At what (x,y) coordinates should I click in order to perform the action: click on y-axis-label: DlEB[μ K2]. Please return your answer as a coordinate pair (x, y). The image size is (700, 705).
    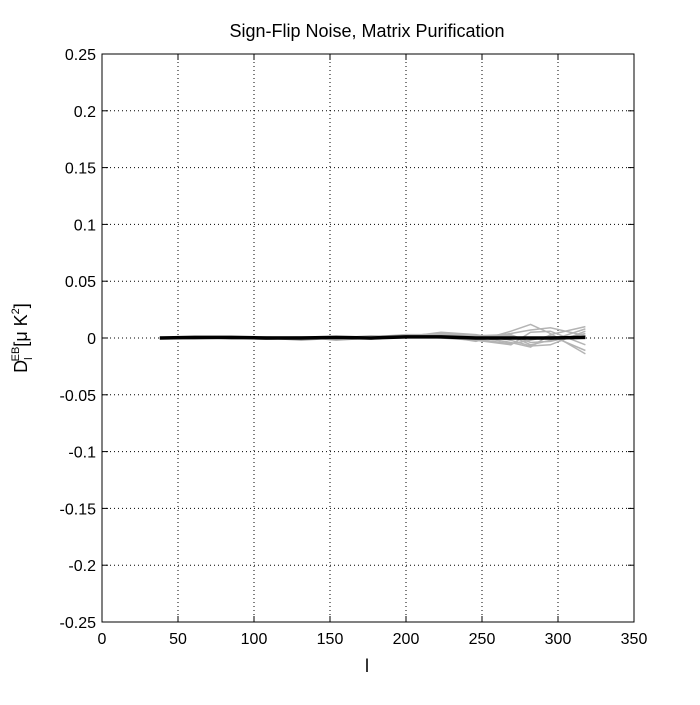
    Looking at the image, I should click on (22, 338).